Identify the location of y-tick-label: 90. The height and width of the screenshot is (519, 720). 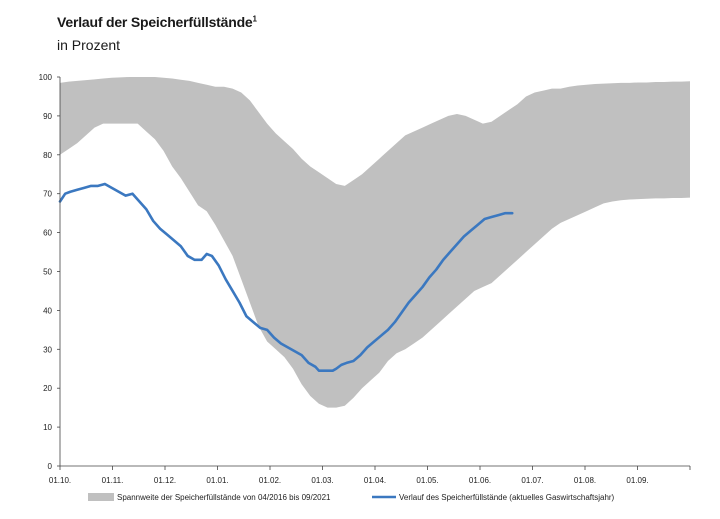
(47, 116).